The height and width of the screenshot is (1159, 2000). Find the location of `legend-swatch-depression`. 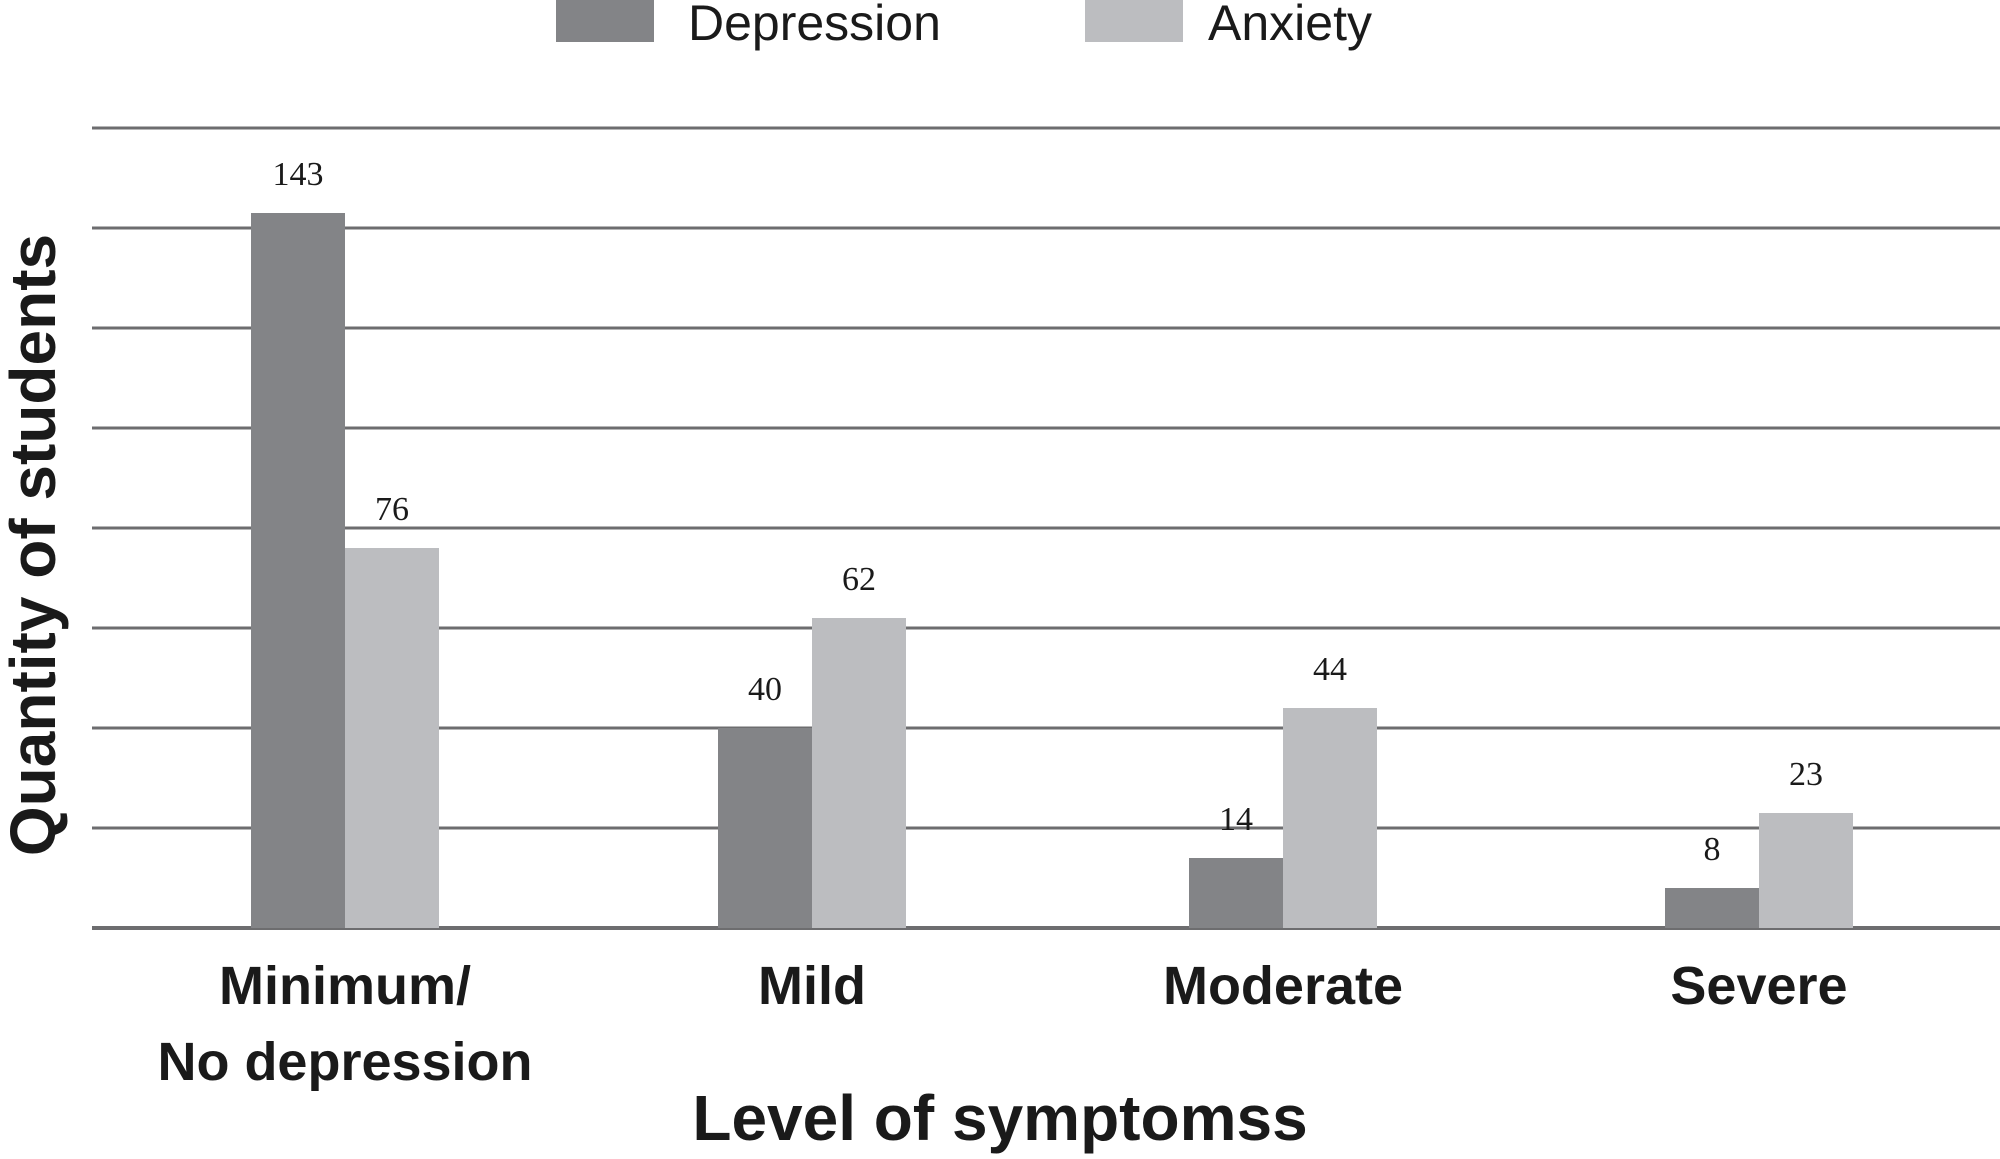

legend-swatch-depression is located at coordinates (605, 21).